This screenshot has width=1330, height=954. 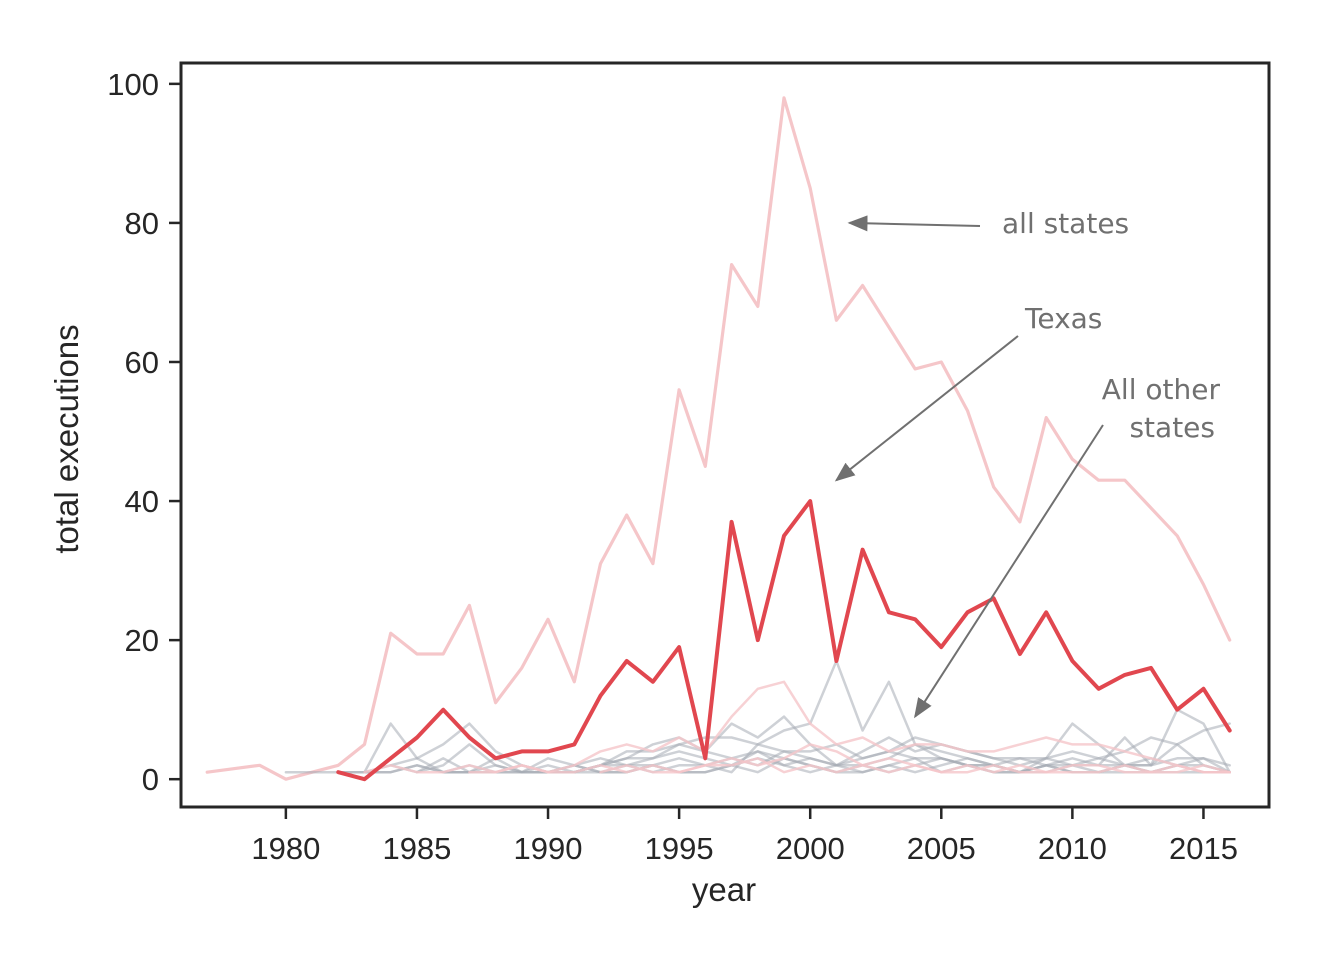 What do you see at coordinates (66, 438) in the screenshot?
I see `y-axis-title: total executions` at bounding box center [66, 438].